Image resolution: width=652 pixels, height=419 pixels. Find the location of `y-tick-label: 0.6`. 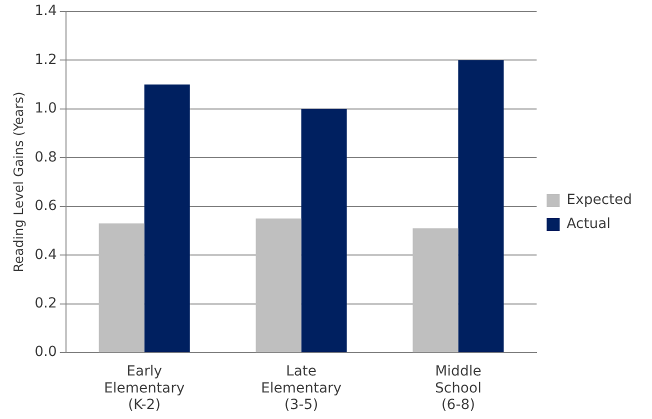

y-tick-label: 0.6 is located at coordinates (45, 206).